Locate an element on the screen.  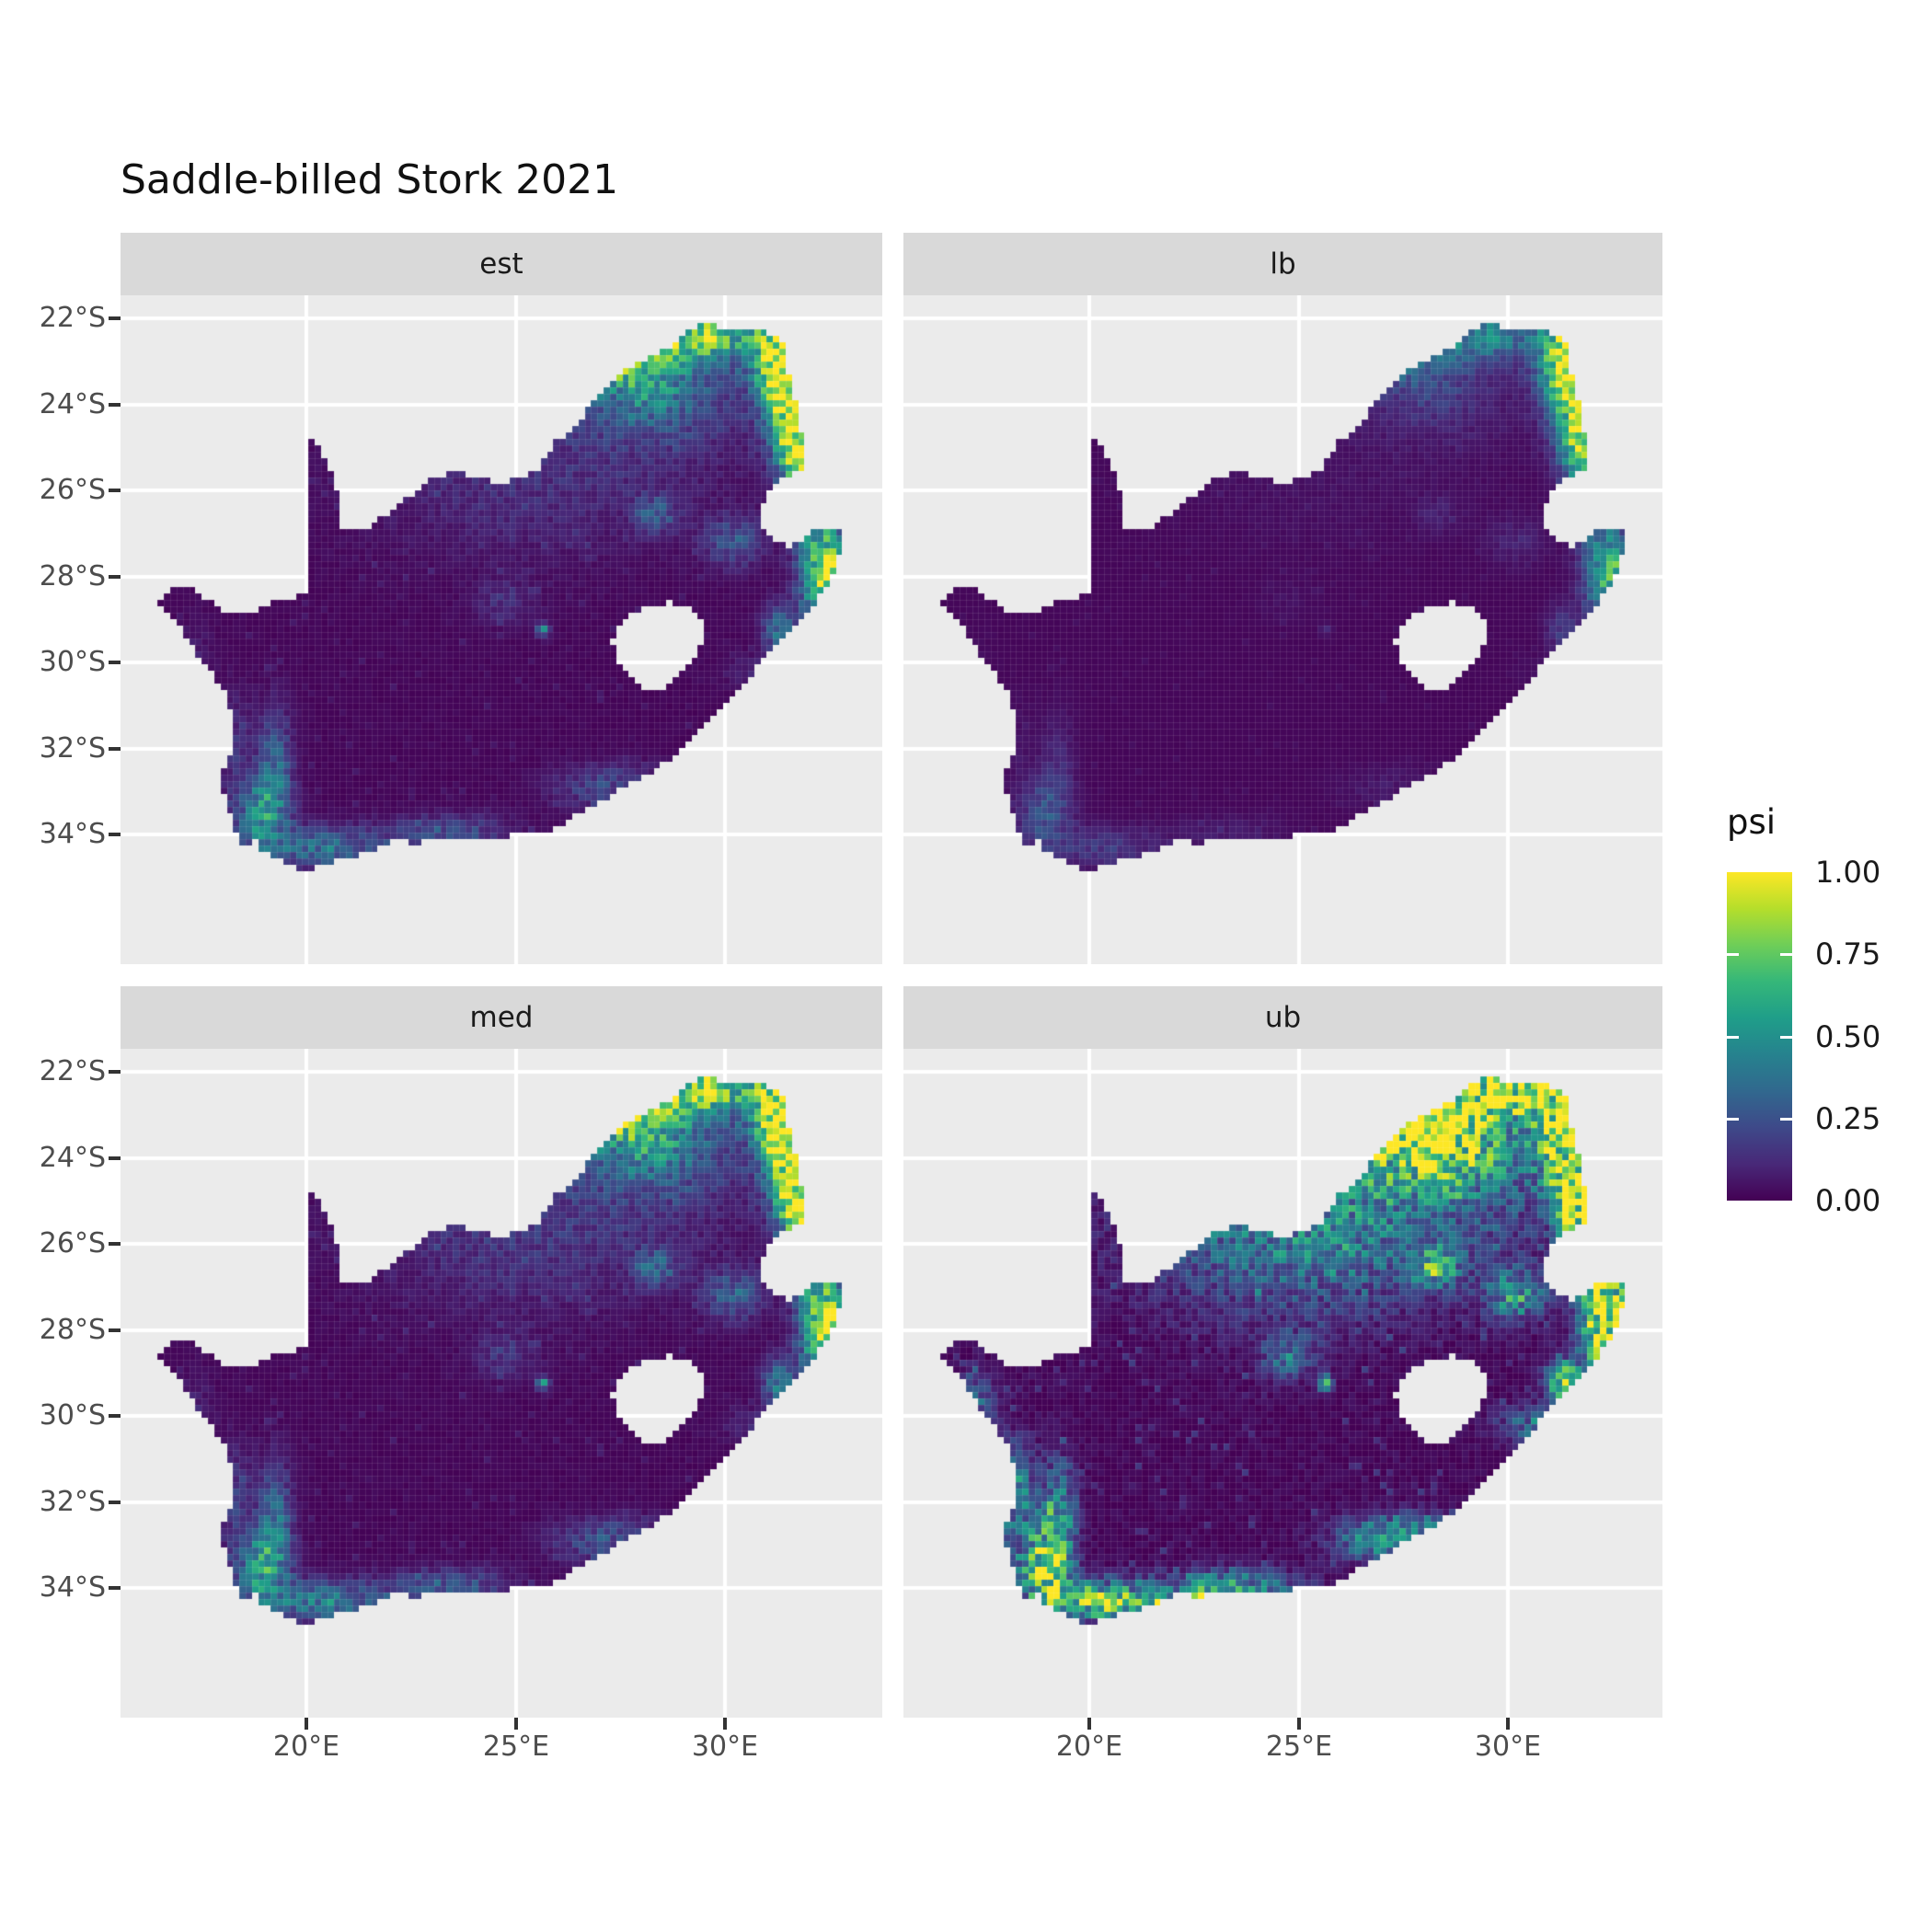
map-panel-lb is located at coordinates (1282, 629).